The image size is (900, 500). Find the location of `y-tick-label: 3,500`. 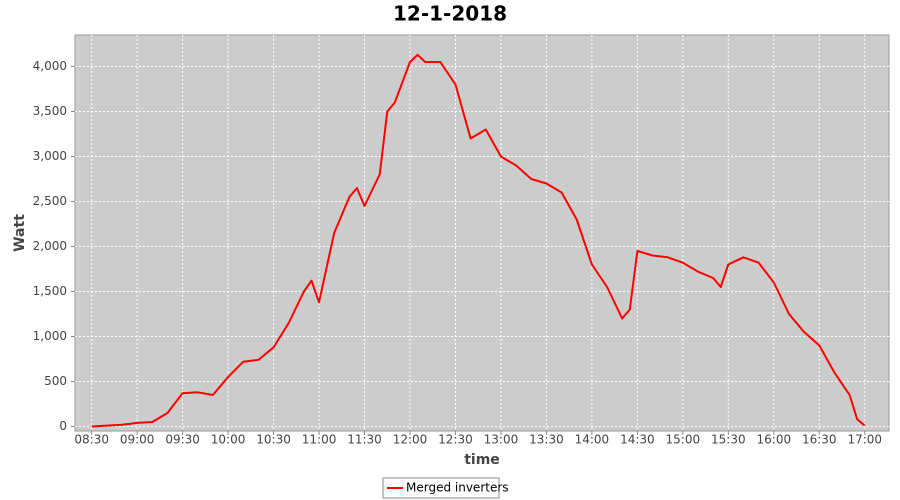

y-tick-label: 3,500 is located at coordinates (50, 111).